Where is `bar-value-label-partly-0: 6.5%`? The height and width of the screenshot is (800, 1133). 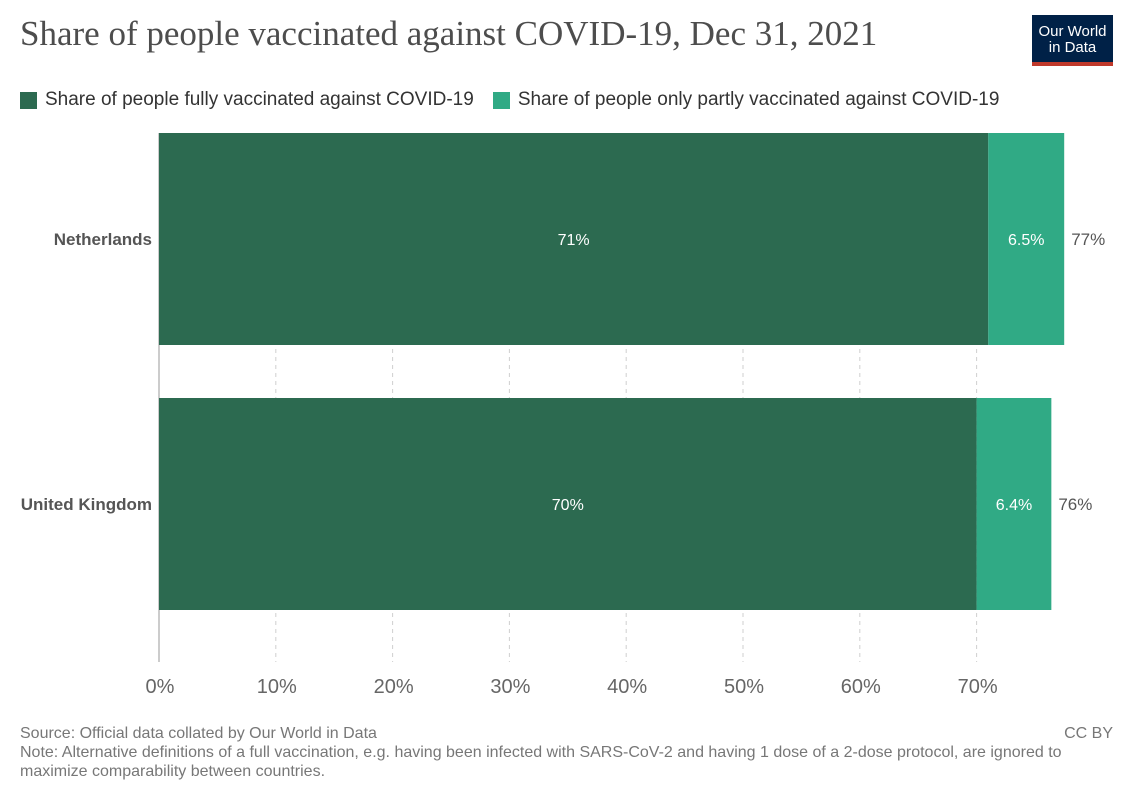
bar-value-label-partly-0: 6.5% is located at coordinates (1026, 240).